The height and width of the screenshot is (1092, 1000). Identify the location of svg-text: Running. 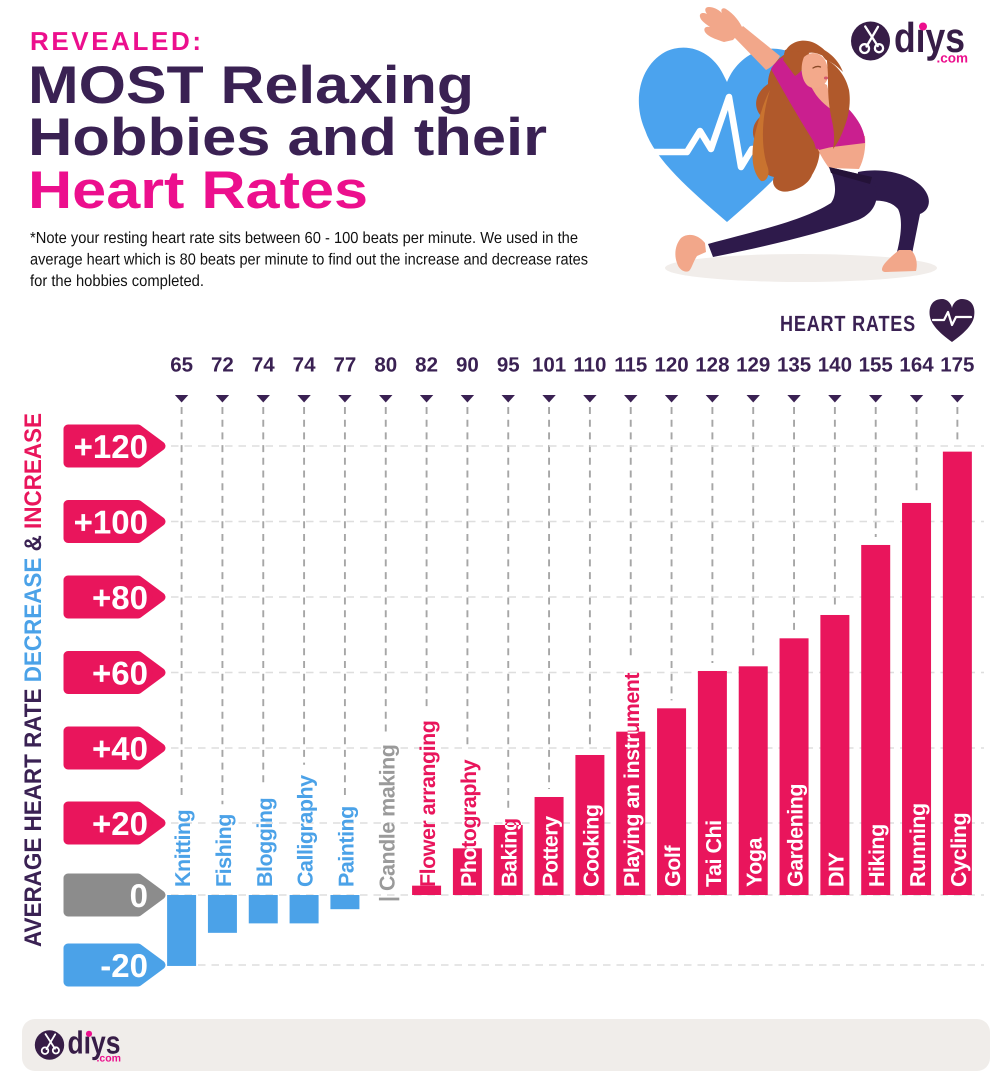
(918, 845).